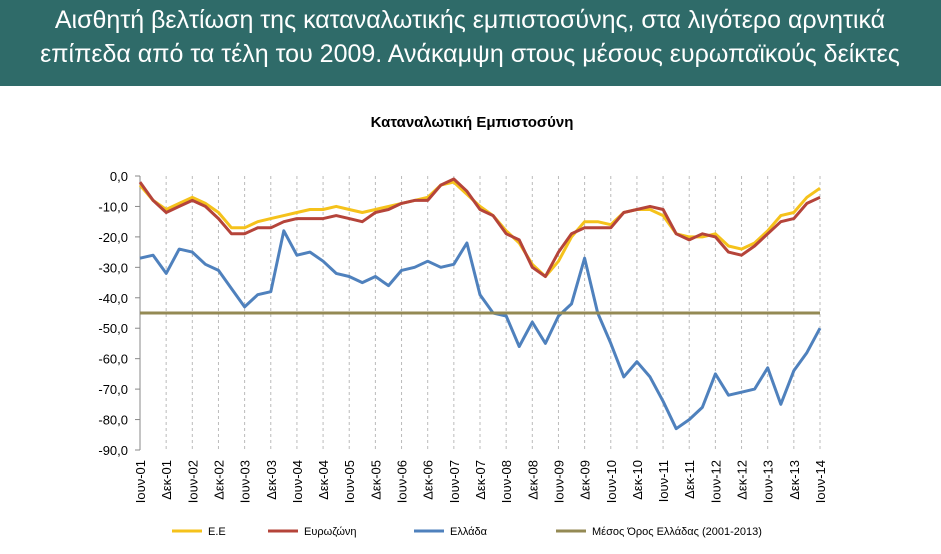 This screenshot has width=941, height=554. What do you see at coordinates (271, 480) in the screenshot?
I see `x-tick-label: Δεκ-03` at bounding box center [271, 480].